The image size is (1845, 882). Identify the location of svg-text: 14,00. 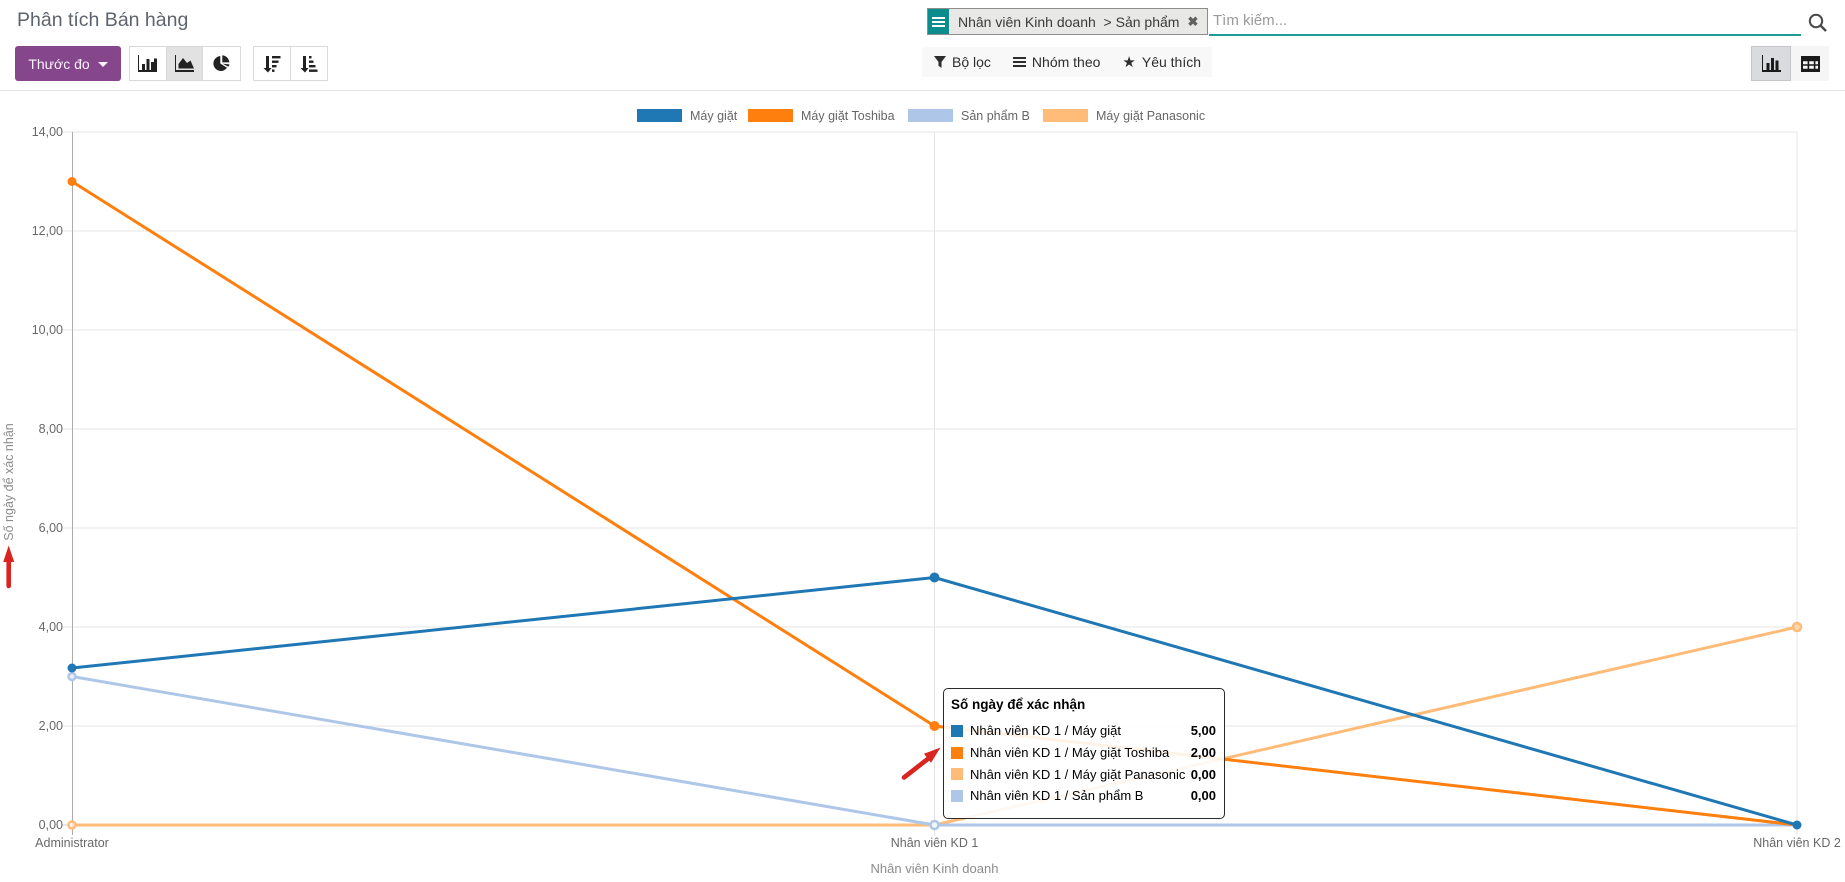
(47, 132).